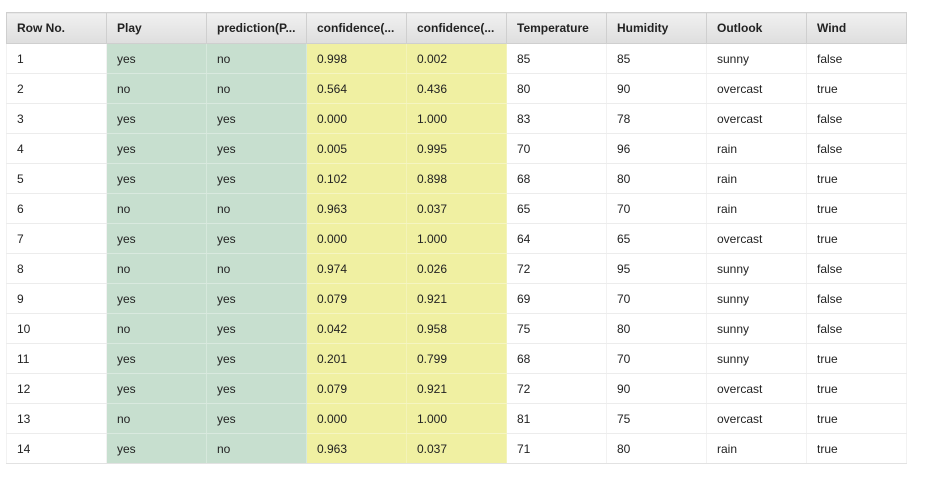 This screenshot has height=480, width=940. What do you see at coordinates (556, 178) in the screenshot?
I see `cell-temperature: 68` at bounding box center [556, 178].